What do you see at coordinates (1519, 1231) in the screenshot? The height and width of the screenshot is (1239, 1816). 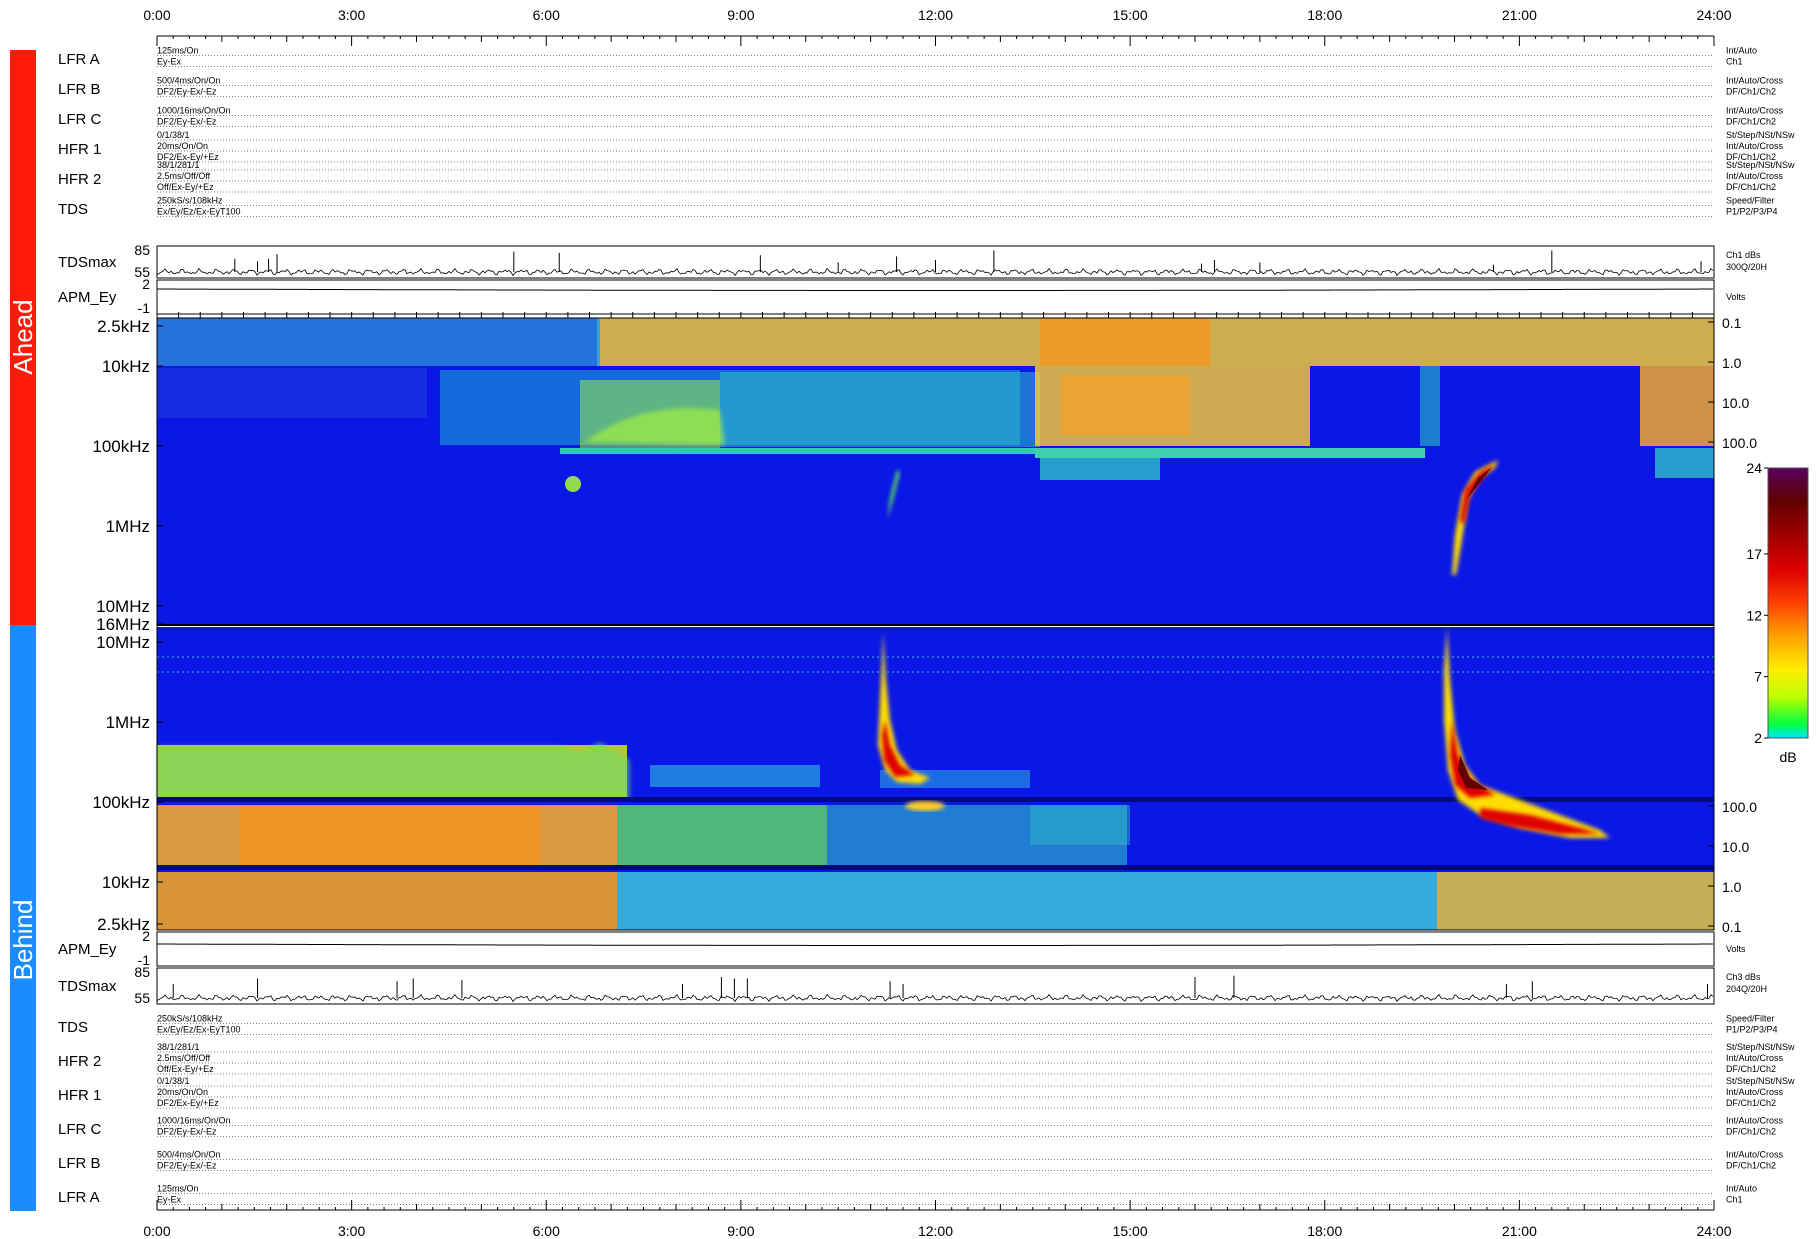 I see `bottom-time-tick-label: 21:00` at bounding box center [1519, 1231].